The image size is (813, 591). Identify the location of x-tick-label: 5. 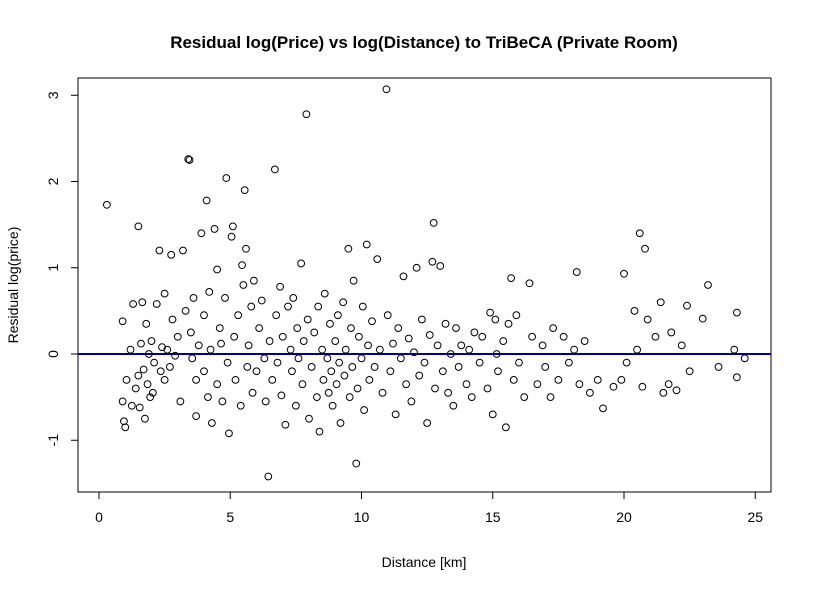
(230, 517).